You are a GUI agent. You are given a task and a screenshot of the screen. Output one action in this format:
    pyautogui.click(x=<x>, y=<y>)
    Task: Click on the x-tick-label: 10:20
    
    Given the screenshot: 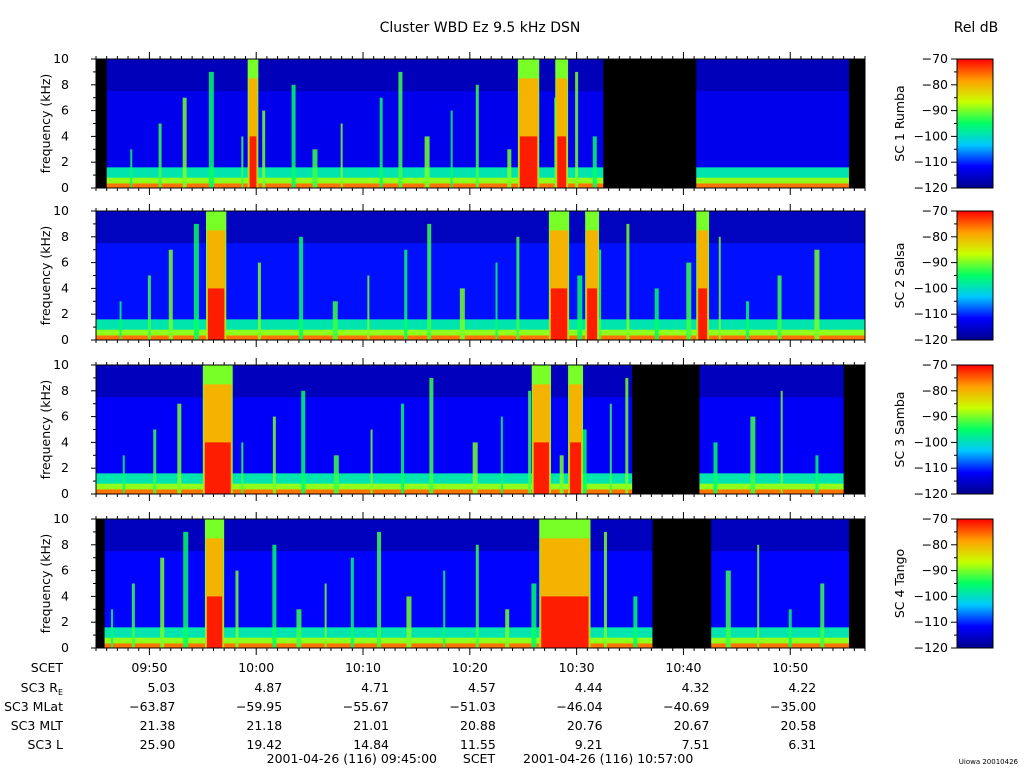 What is the action you would take?
    pyautogui.click(x=470, y=667)
    